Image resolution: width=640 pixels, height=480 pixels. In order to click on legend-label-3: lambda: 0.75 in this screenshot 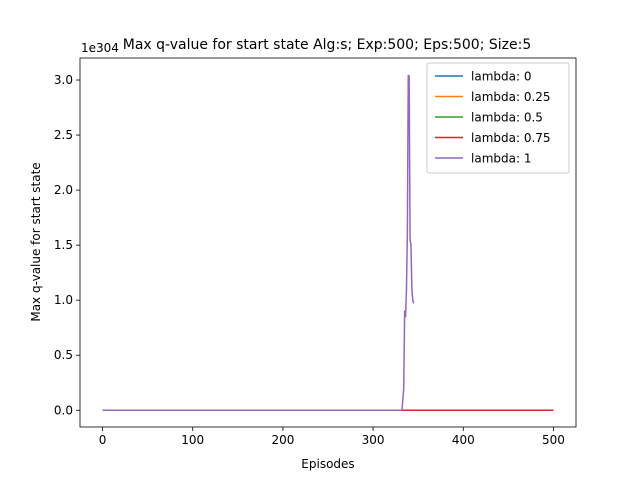, I will do `click(511, 138)`.